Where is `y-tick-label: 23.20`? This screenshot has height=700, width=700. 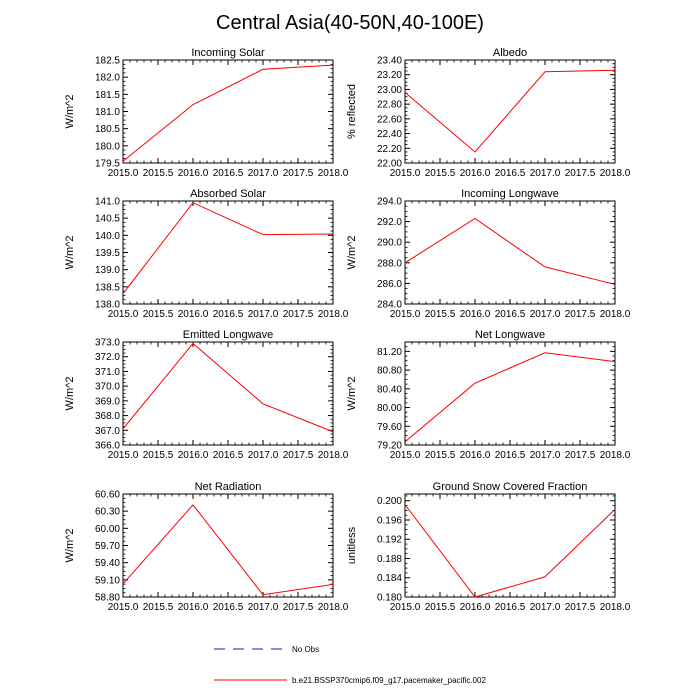 y-tick-label: 23.20 is located at coordinates (389, 75).